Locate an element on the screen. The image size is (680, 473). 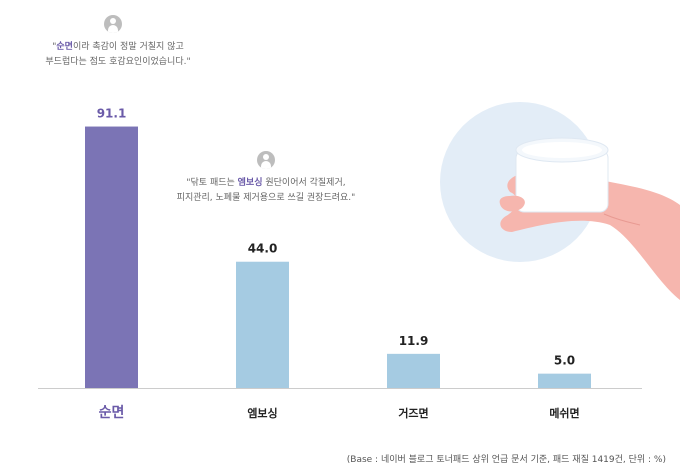
data-label-2: 44.0 is located at coordinates (263, 249).